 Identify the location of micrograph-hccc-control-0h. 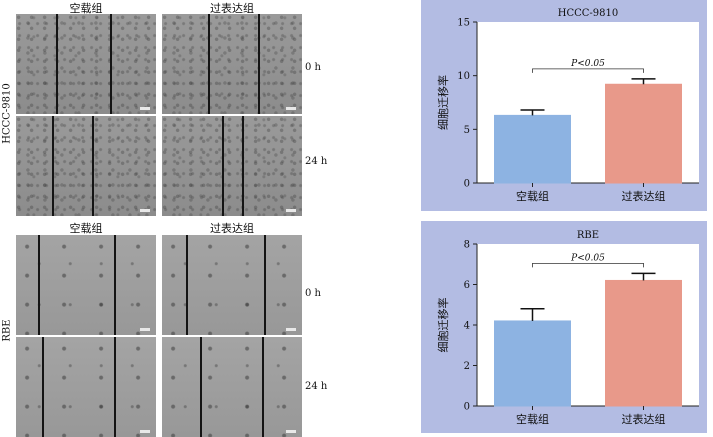
(86, 64).